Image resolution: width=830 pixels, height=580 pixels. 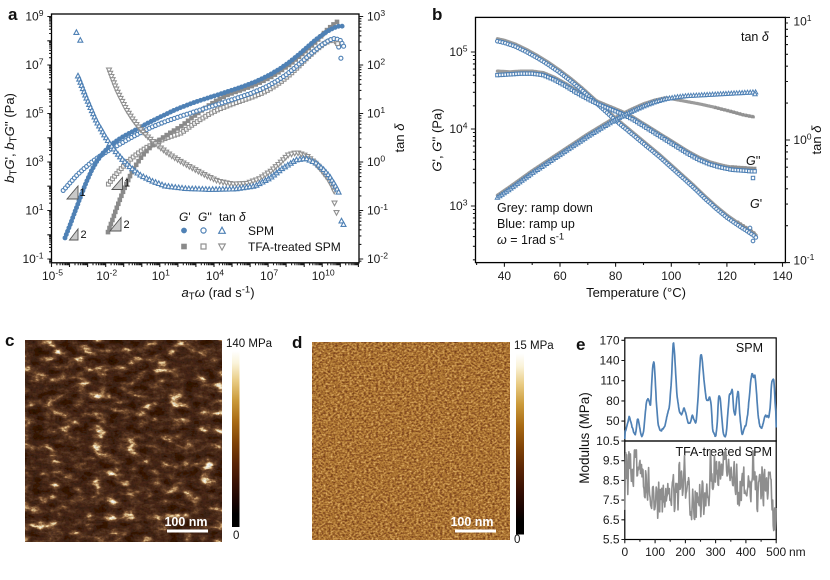 I want to click on svg-text: e, so click(x=580, y=344).